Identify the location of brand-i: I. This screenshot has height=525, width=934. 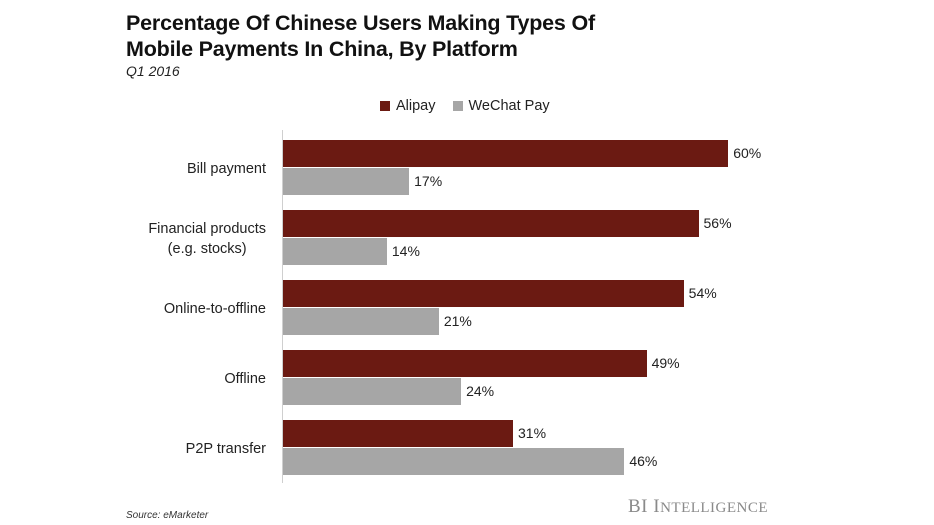
(657, 506).